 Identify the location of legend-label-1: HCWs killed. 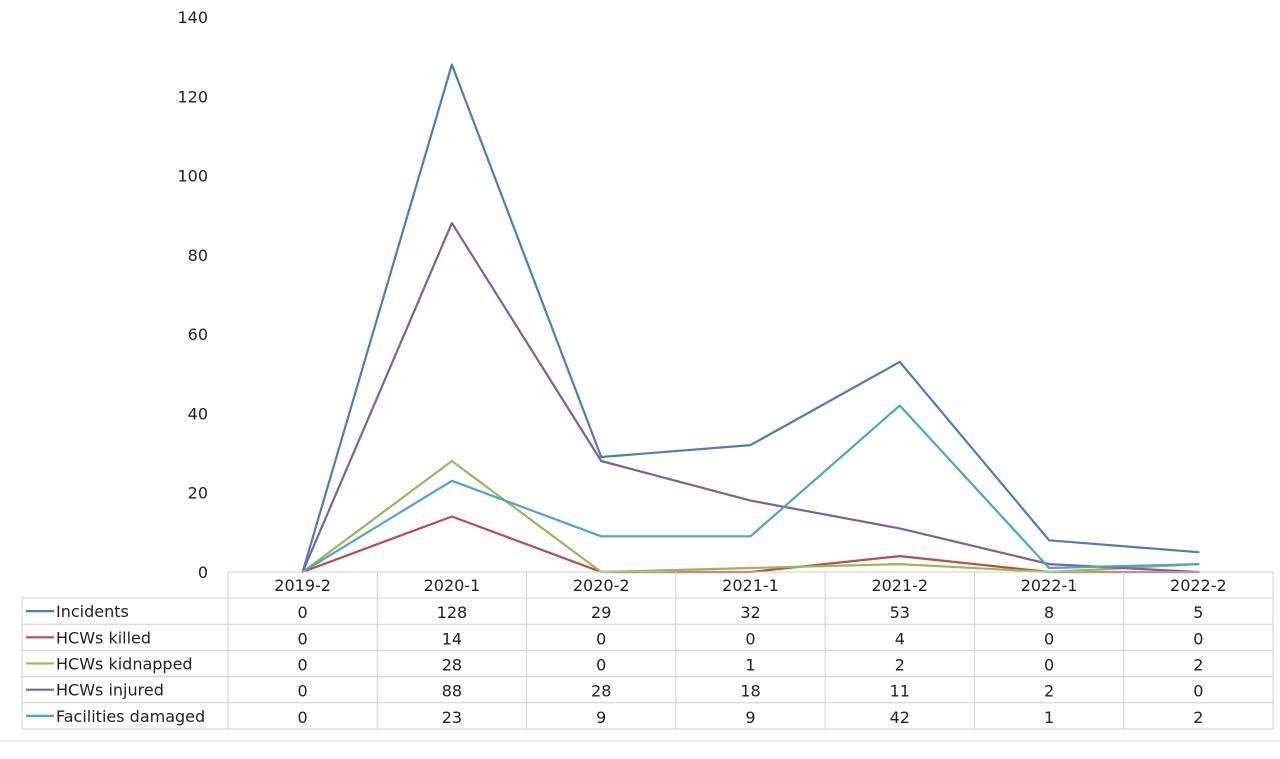
(103, 637).